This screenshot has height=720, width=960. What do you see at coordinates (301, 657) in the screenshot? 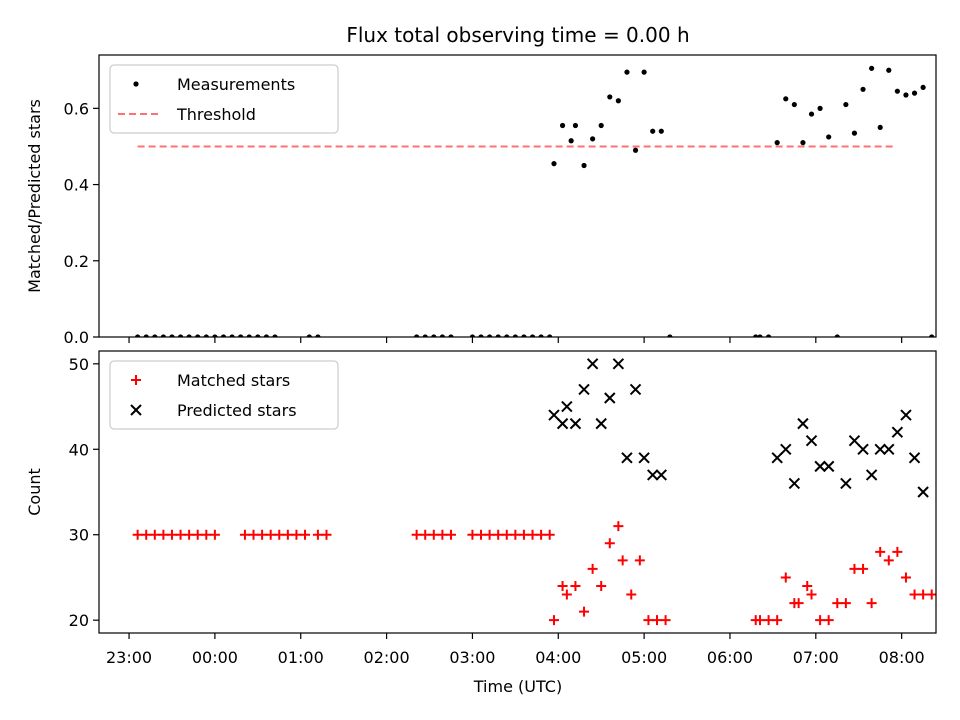
I see `x-tick-label: 01:00` at bounding box center [301, 657].